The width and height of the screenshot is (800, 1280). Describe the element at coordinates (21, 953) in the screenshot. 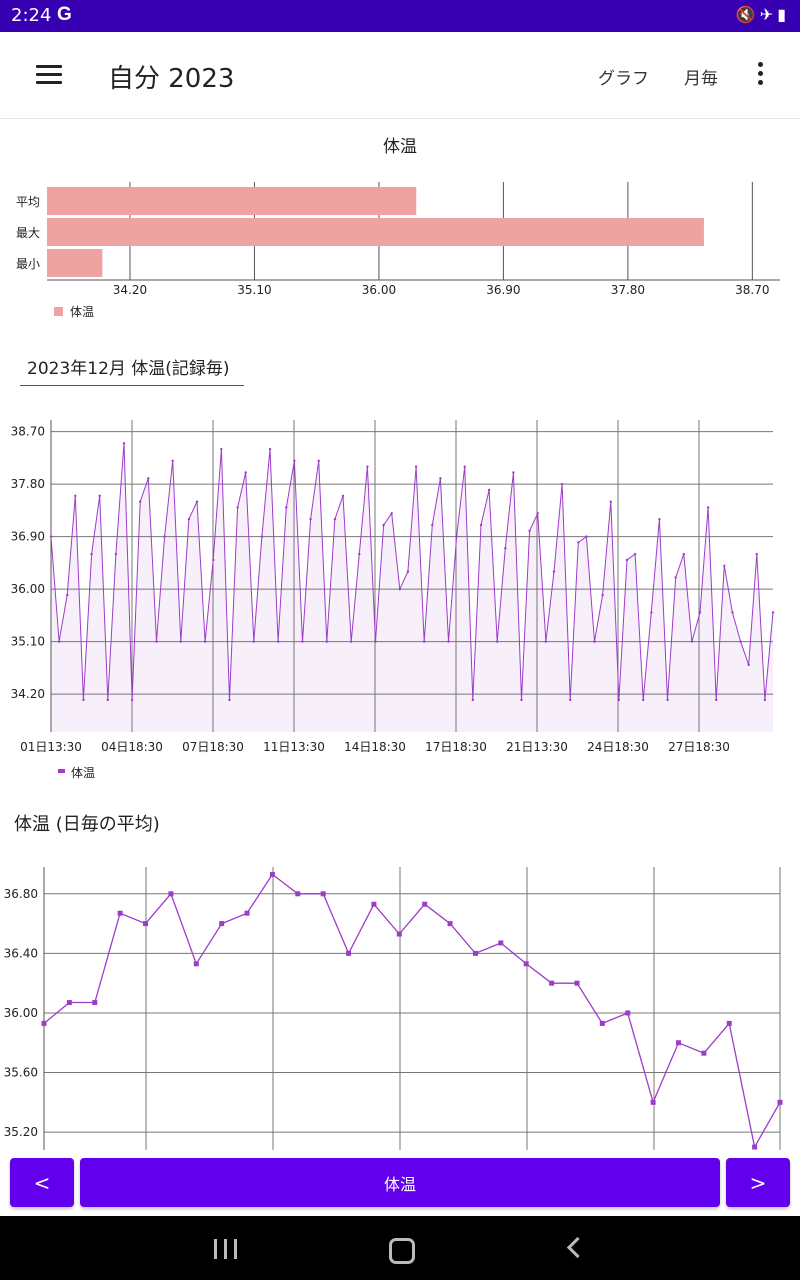

I see `daily-y-tick-label: 36.40` at that location.